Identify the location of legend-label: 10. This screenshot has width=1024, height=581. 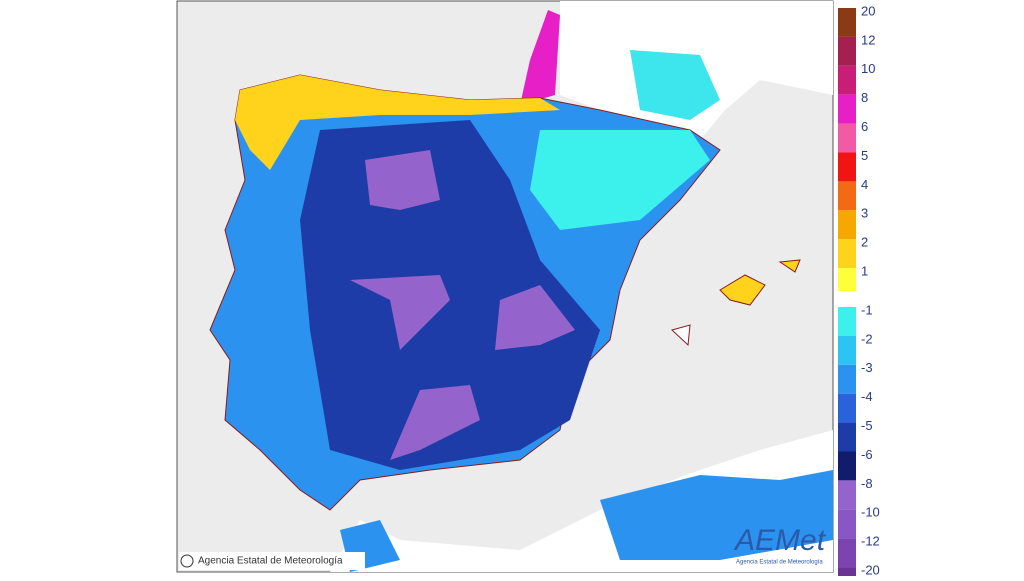
(868, 68).